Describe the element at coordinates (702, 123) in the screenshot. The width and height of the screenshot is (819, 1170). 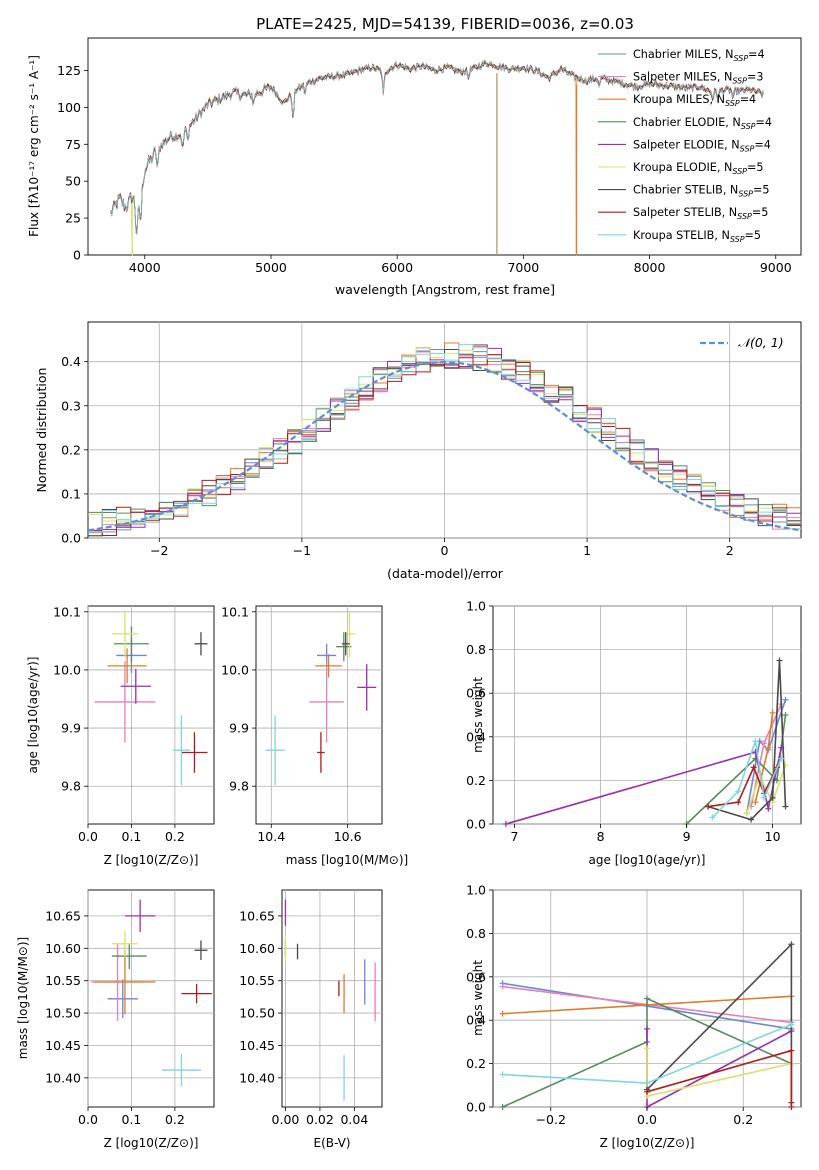
I see `legend-label: Chabrier ELODIE, NSSP=4` at that location.